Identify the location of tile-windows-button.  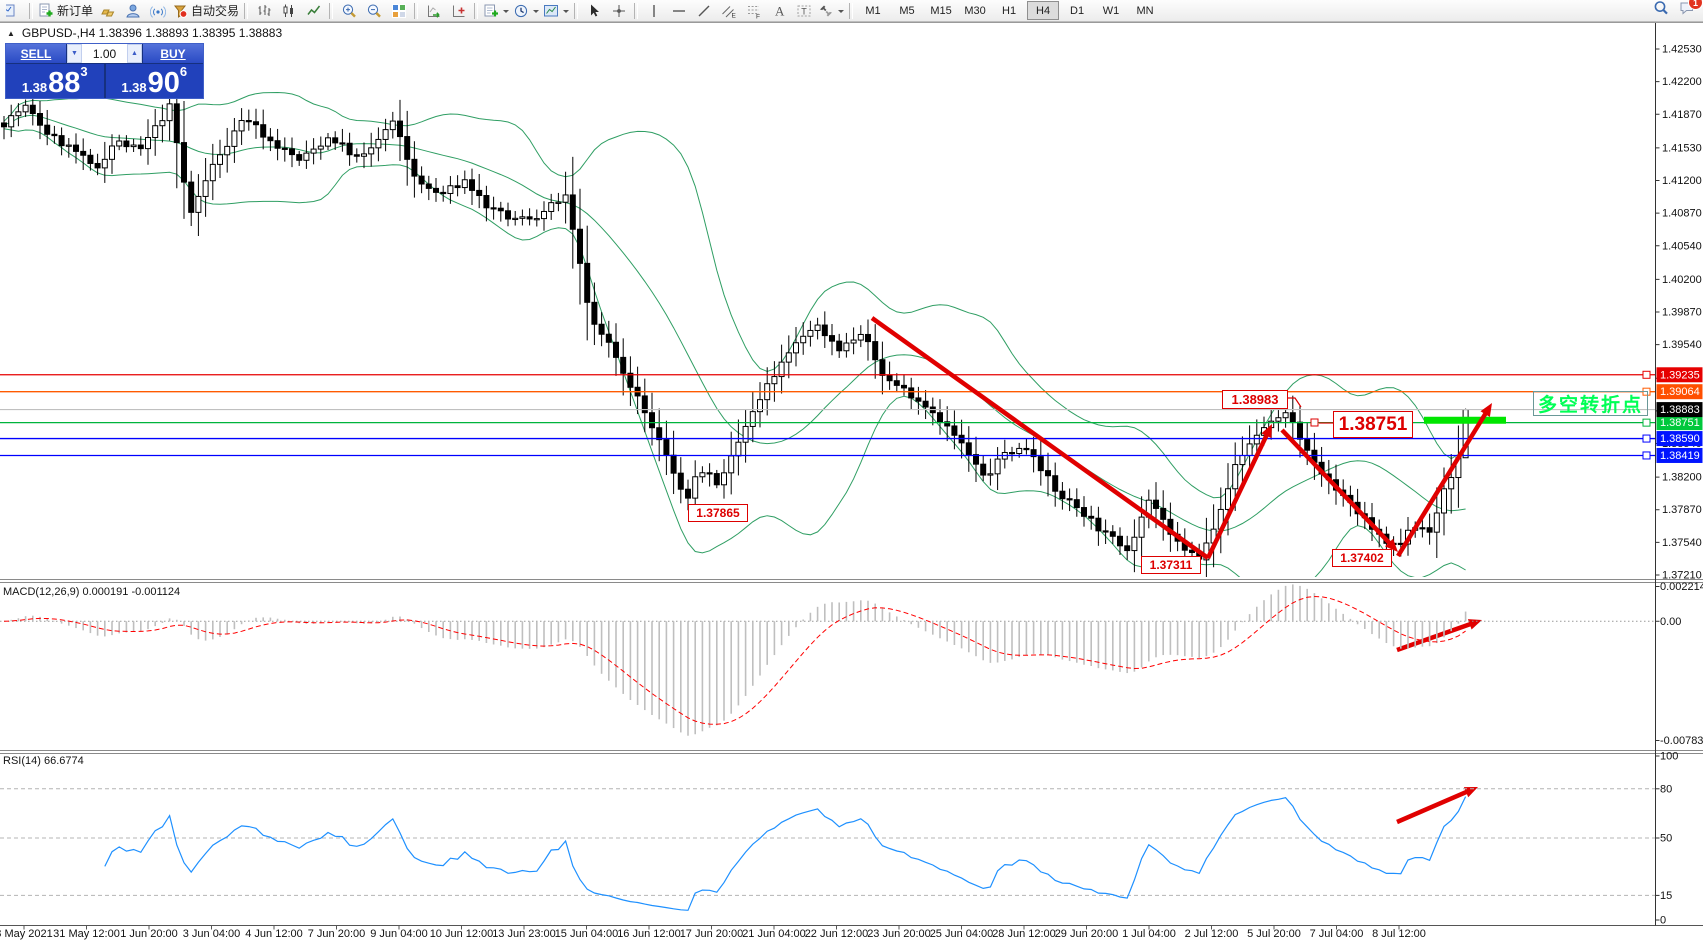
(398, 11).